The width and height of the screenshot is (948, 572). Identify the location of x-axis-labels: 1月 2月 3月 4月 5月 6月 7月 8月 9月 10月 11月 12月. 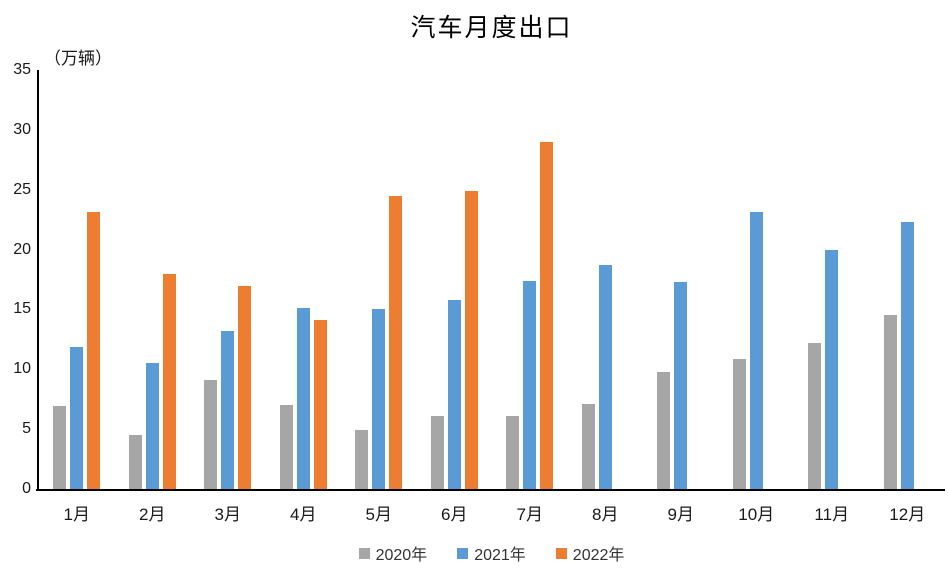
(492, 512).